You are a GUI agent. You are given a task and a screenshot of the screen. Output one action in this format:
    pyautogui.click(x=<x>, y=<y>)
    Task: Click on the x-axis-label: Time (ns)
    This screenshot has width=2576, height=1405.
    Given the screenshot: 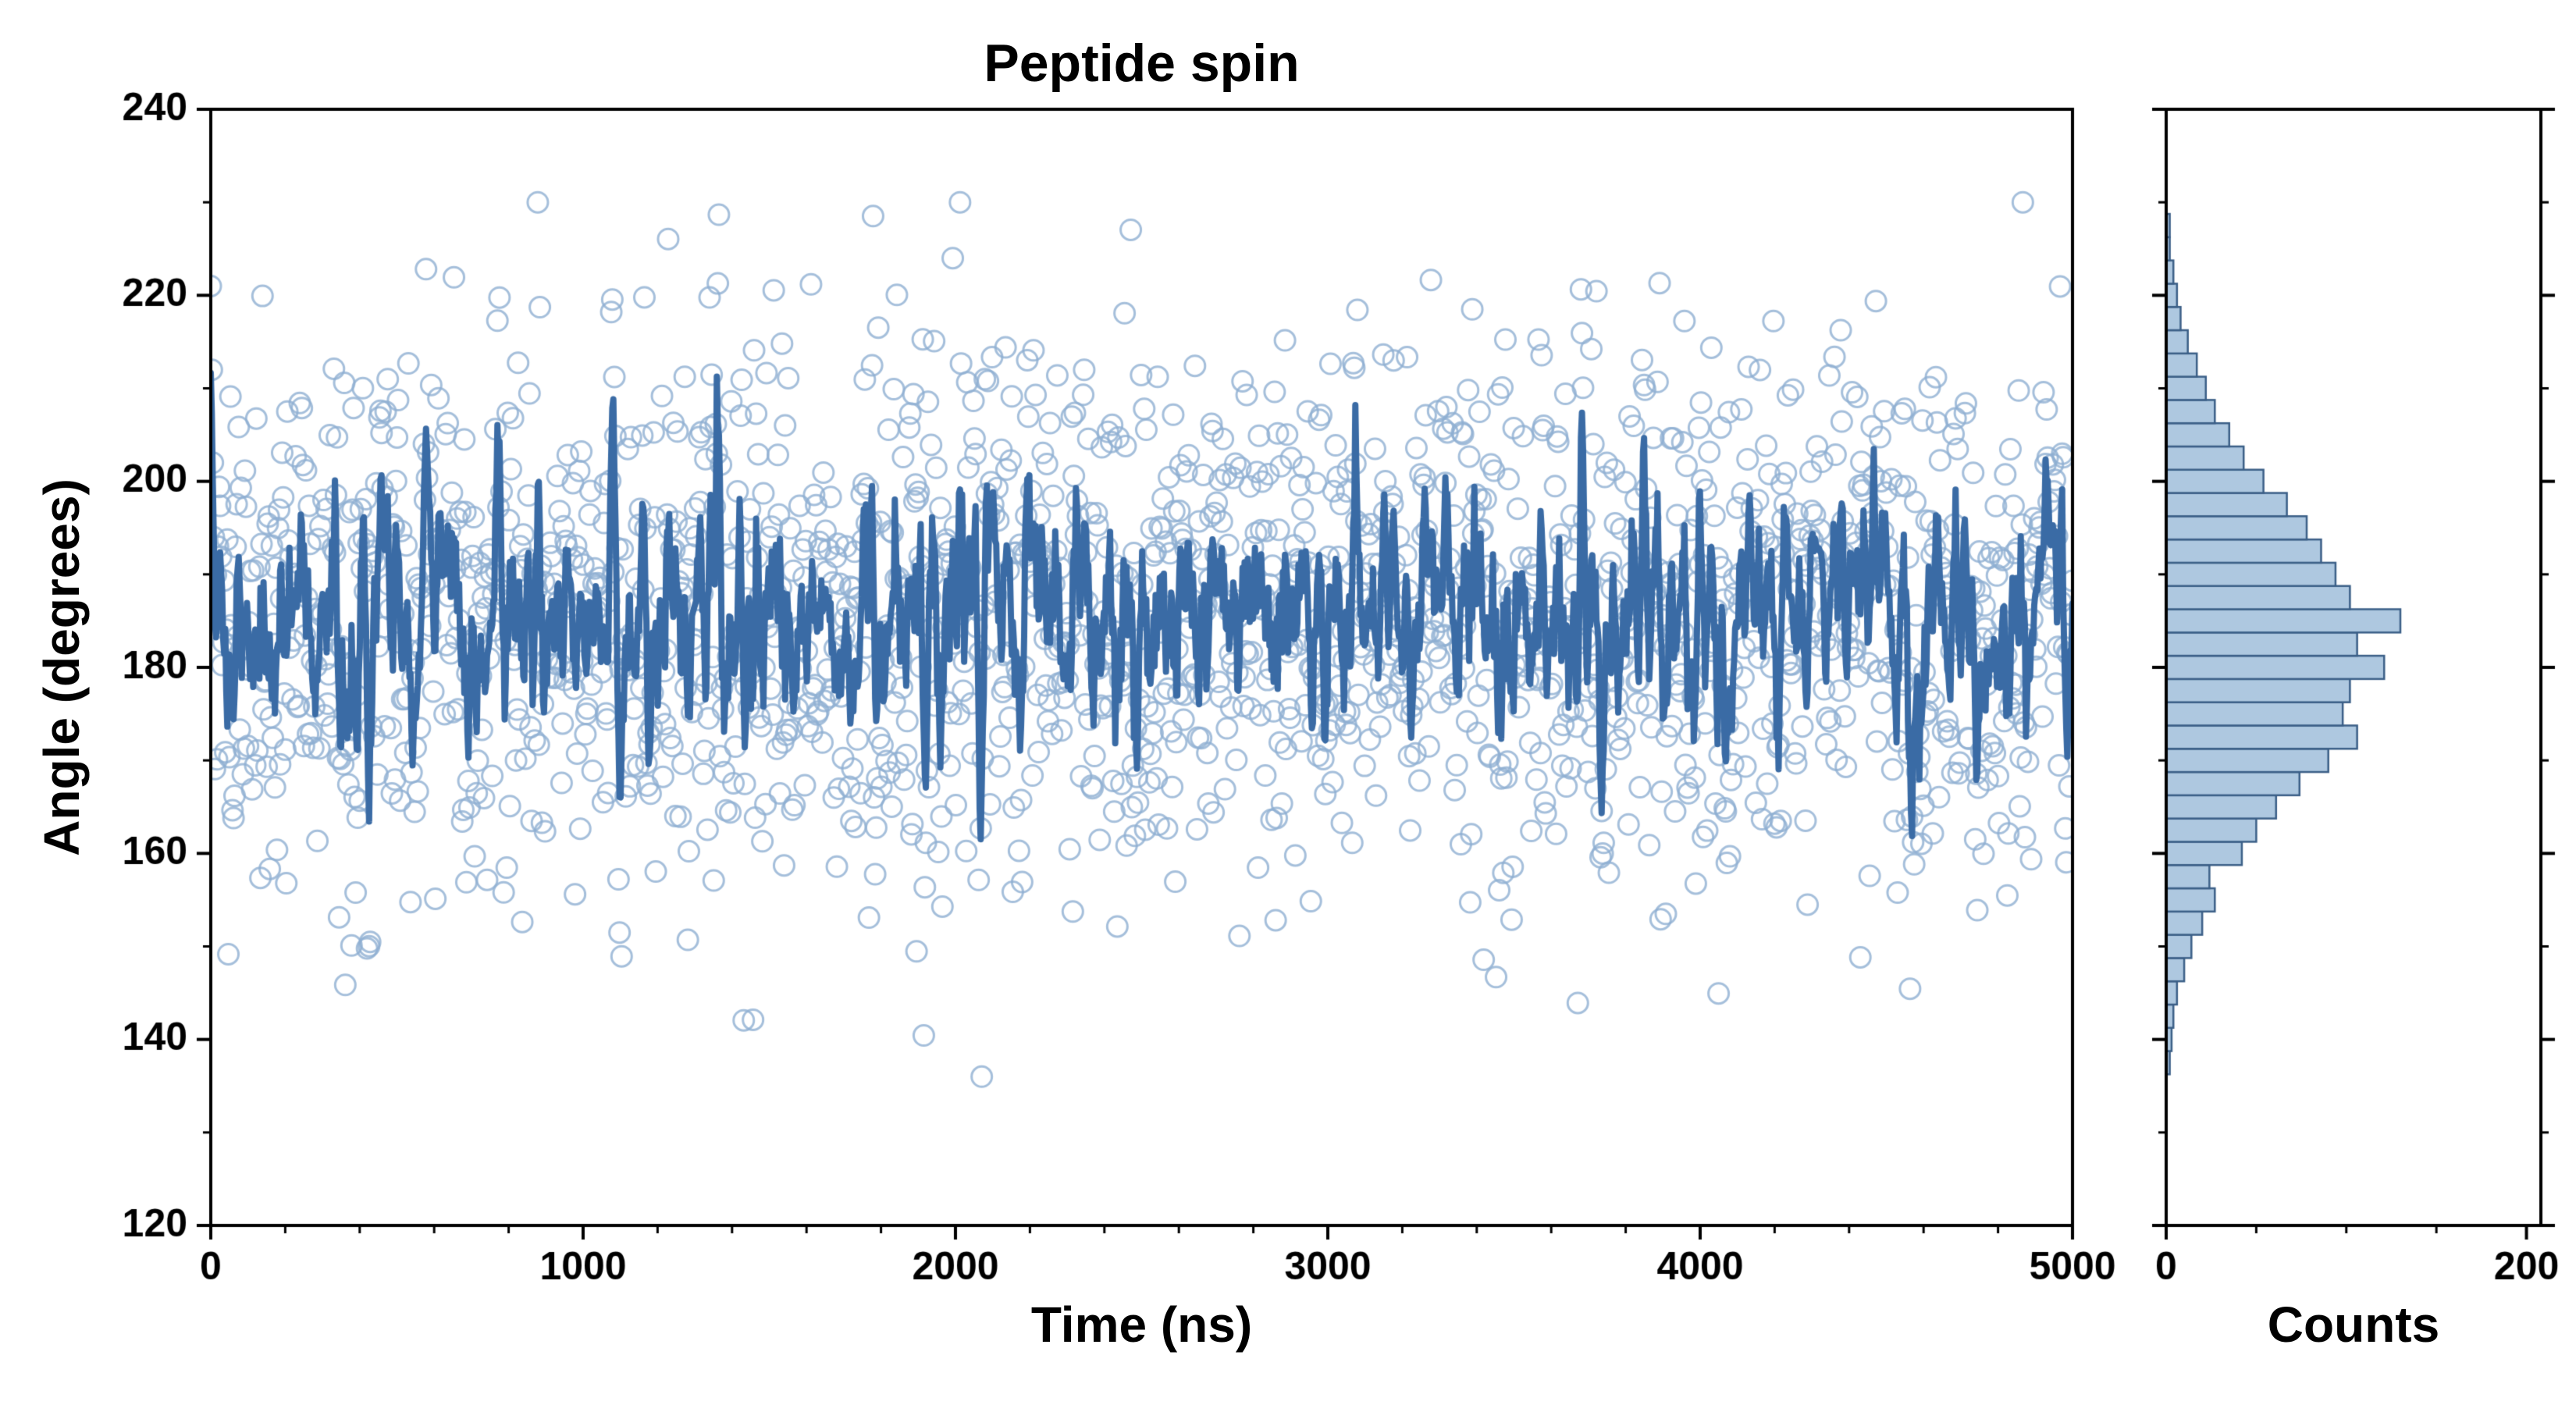 What is the action you would take?
    pyautogui.click(x=1141, y=1325)
    